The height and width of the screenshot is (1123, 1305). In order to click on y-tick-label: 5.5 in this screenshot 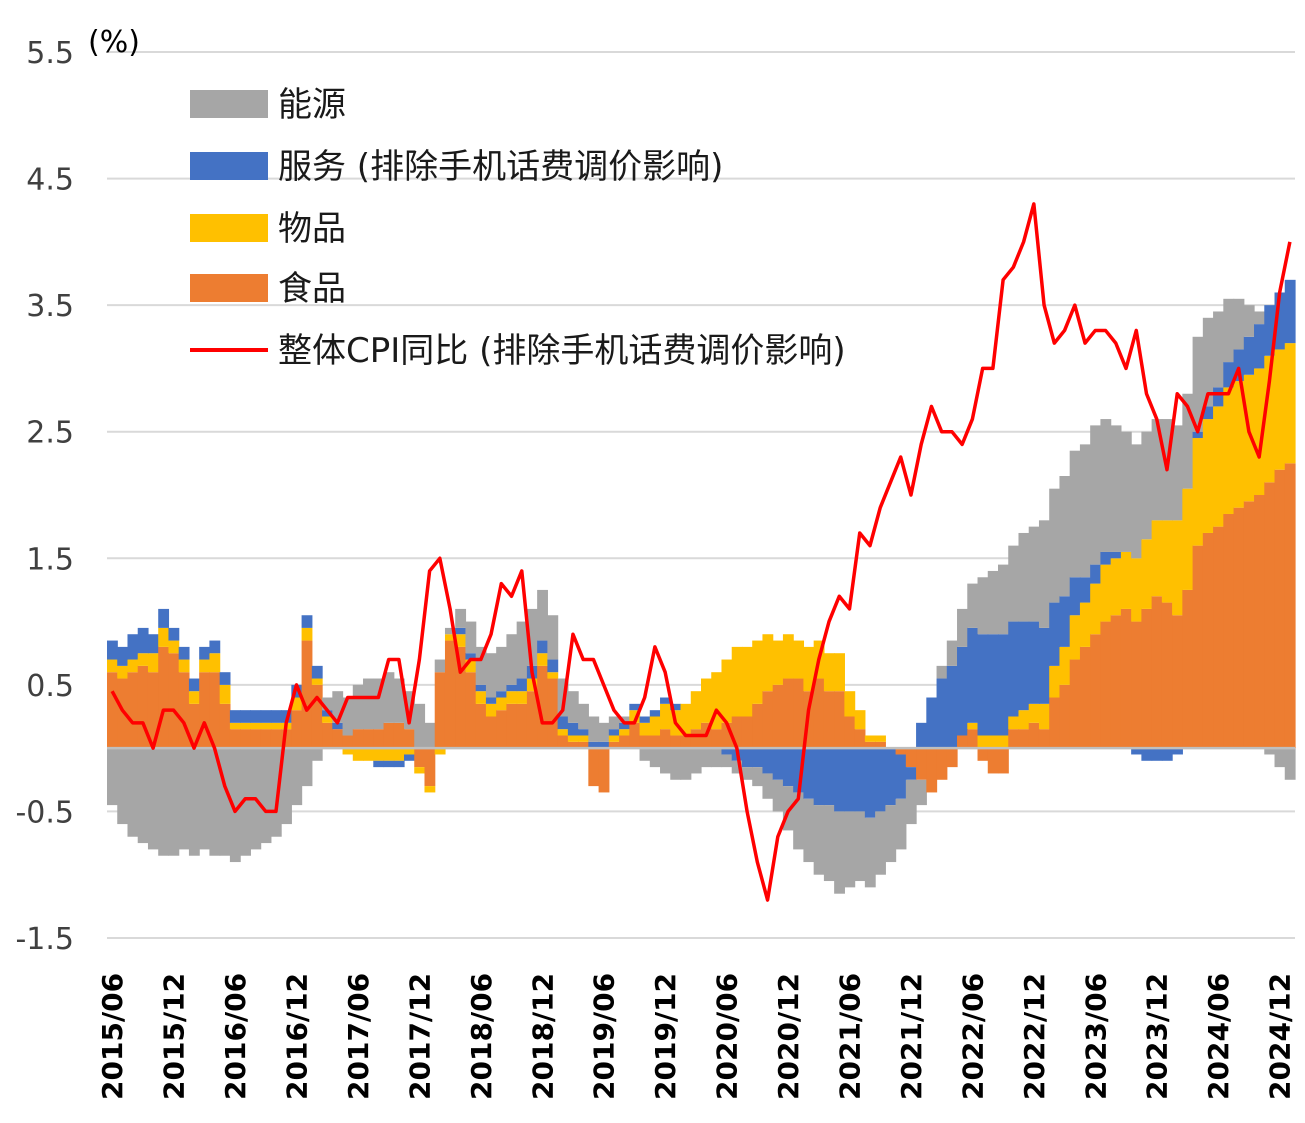, I will do `click(50, 53)`.